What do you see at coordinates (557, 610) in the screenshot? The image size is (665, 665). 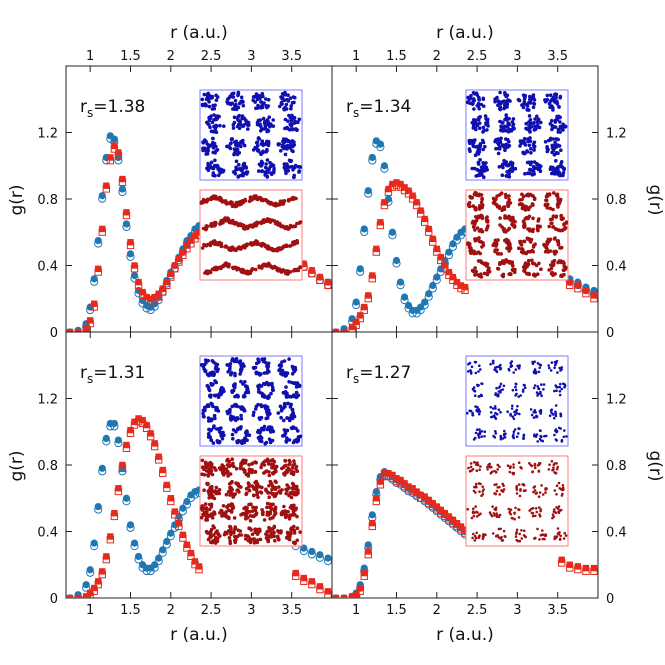 I see `x-tick-label: 3.5` at bounding box center [557, 610].